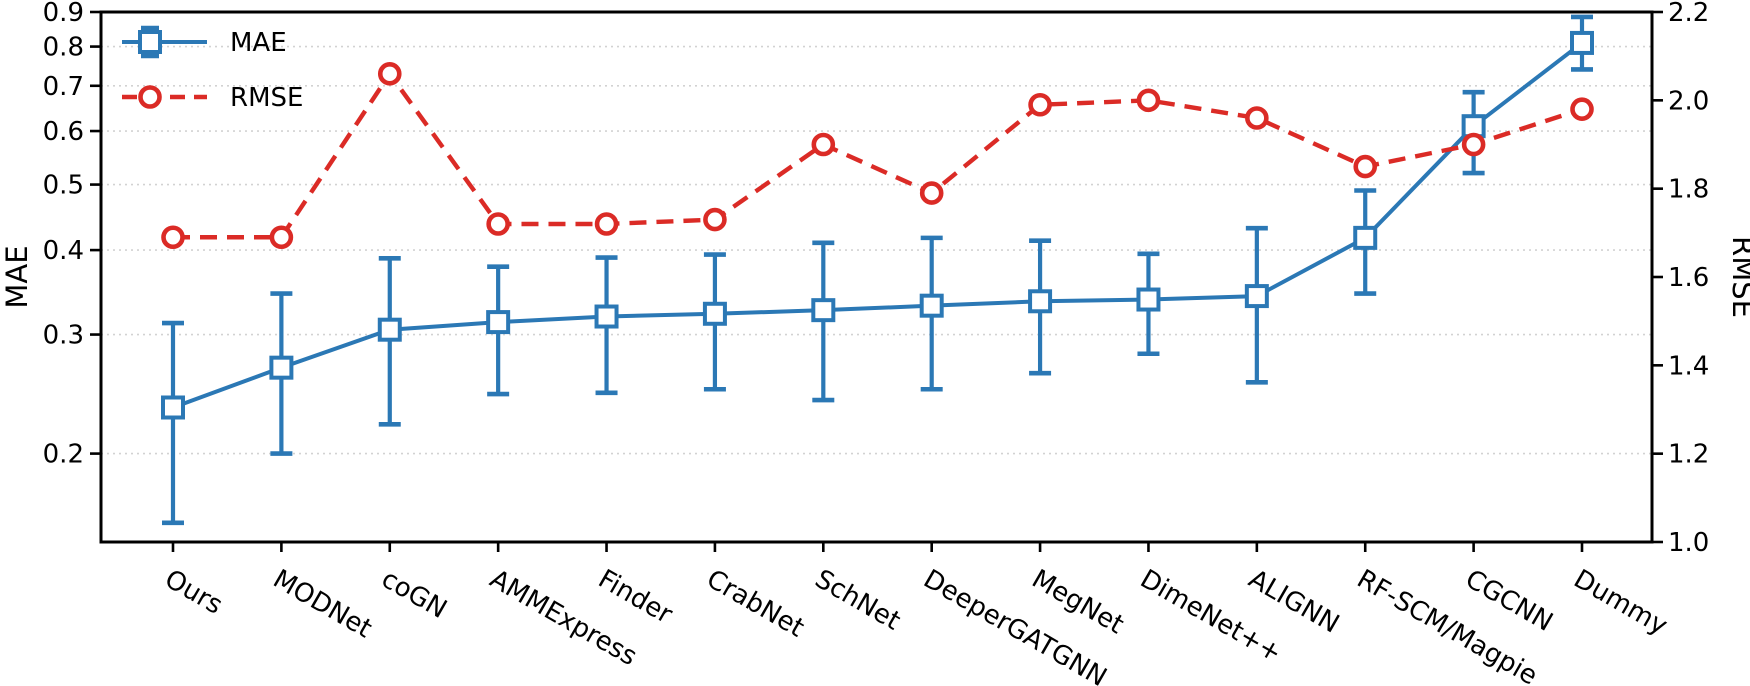 Image resolution: width=1750 pixels, height=686 pixels. I want to click on mae-marker-modnet, so click(281, 367).